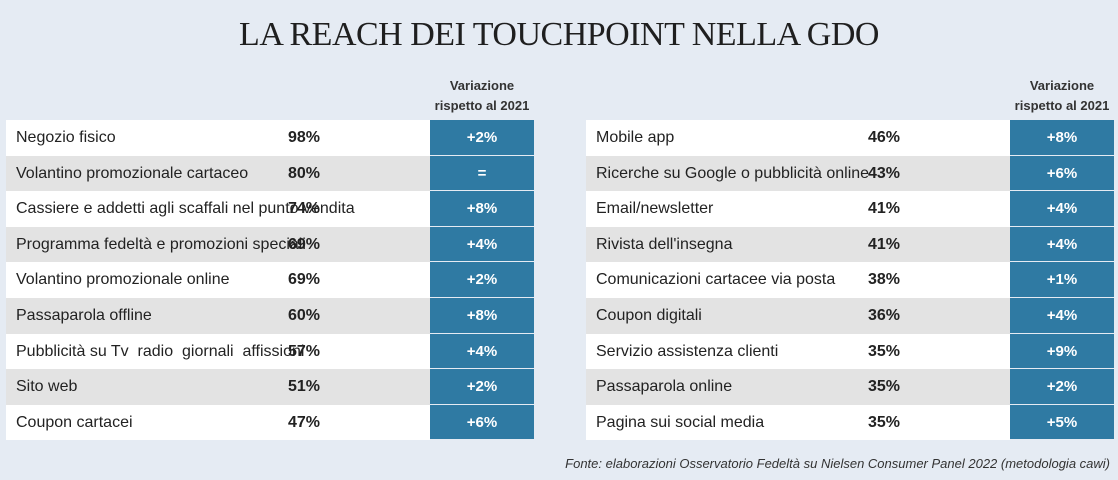 This screenshot has width=1118, height=480. I want to click on reach-value: 98%, so click(303, 137).